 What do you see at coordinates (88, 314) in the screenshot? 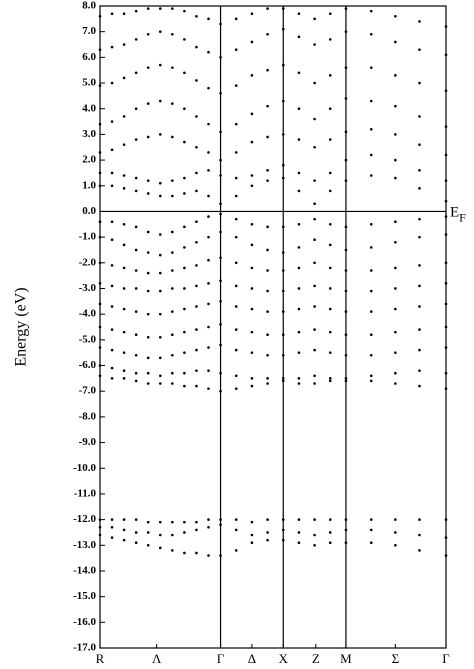
I see `y-tick-label: -4.0` at bounding box center [88, 314].